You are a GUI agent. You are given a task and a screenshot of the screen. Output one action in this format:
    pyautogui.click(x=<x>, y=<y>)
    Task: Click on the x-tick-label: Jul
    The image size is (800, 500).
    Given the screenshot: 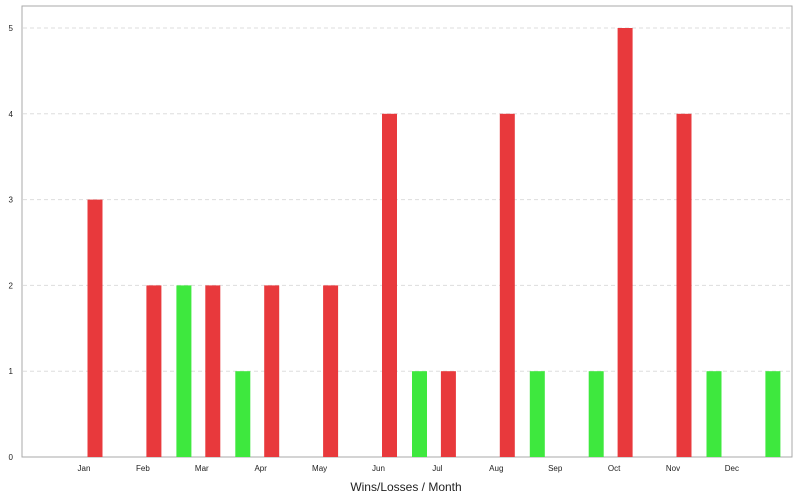 What is the action you would take?
    pyautogui.click(x=437, y=468)
    